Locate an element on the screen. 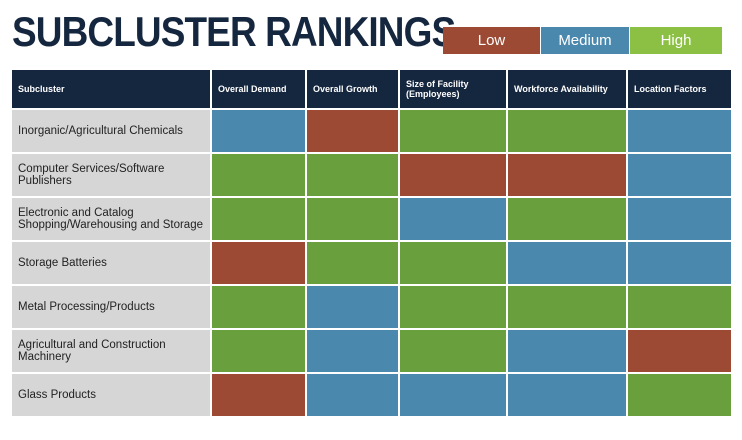 The image size is (742, 440). table-row: Inorganic/Agricultural Chemicals is located at coordinates (371, 131).